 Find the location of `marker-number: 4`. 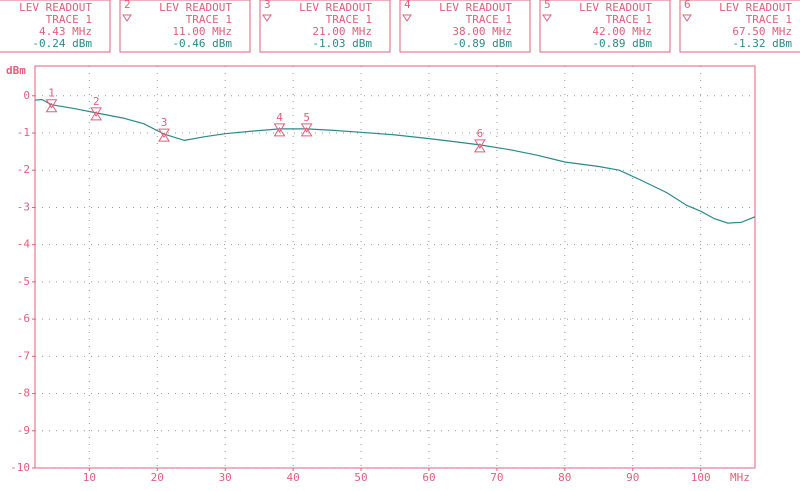

marker-number: 4 is located at coordinates (279, 117).